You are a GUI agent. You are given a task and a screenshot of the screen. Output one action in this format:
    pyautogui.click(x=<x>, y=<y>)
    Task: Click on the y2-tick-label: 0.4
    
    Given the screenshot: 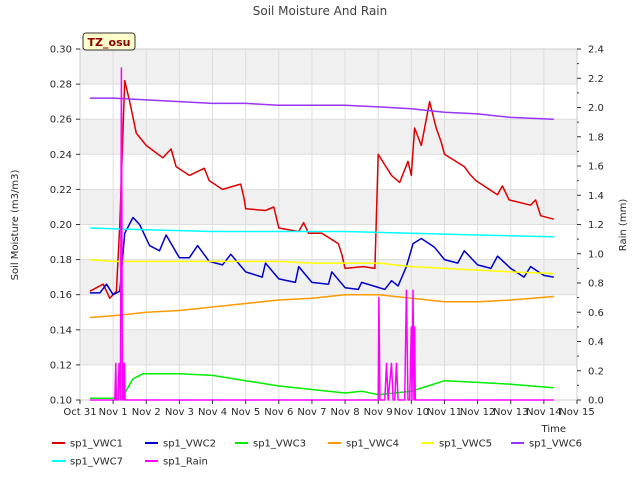 What is the action you would take?
    pyautogui.click(x=596, y=342)
    